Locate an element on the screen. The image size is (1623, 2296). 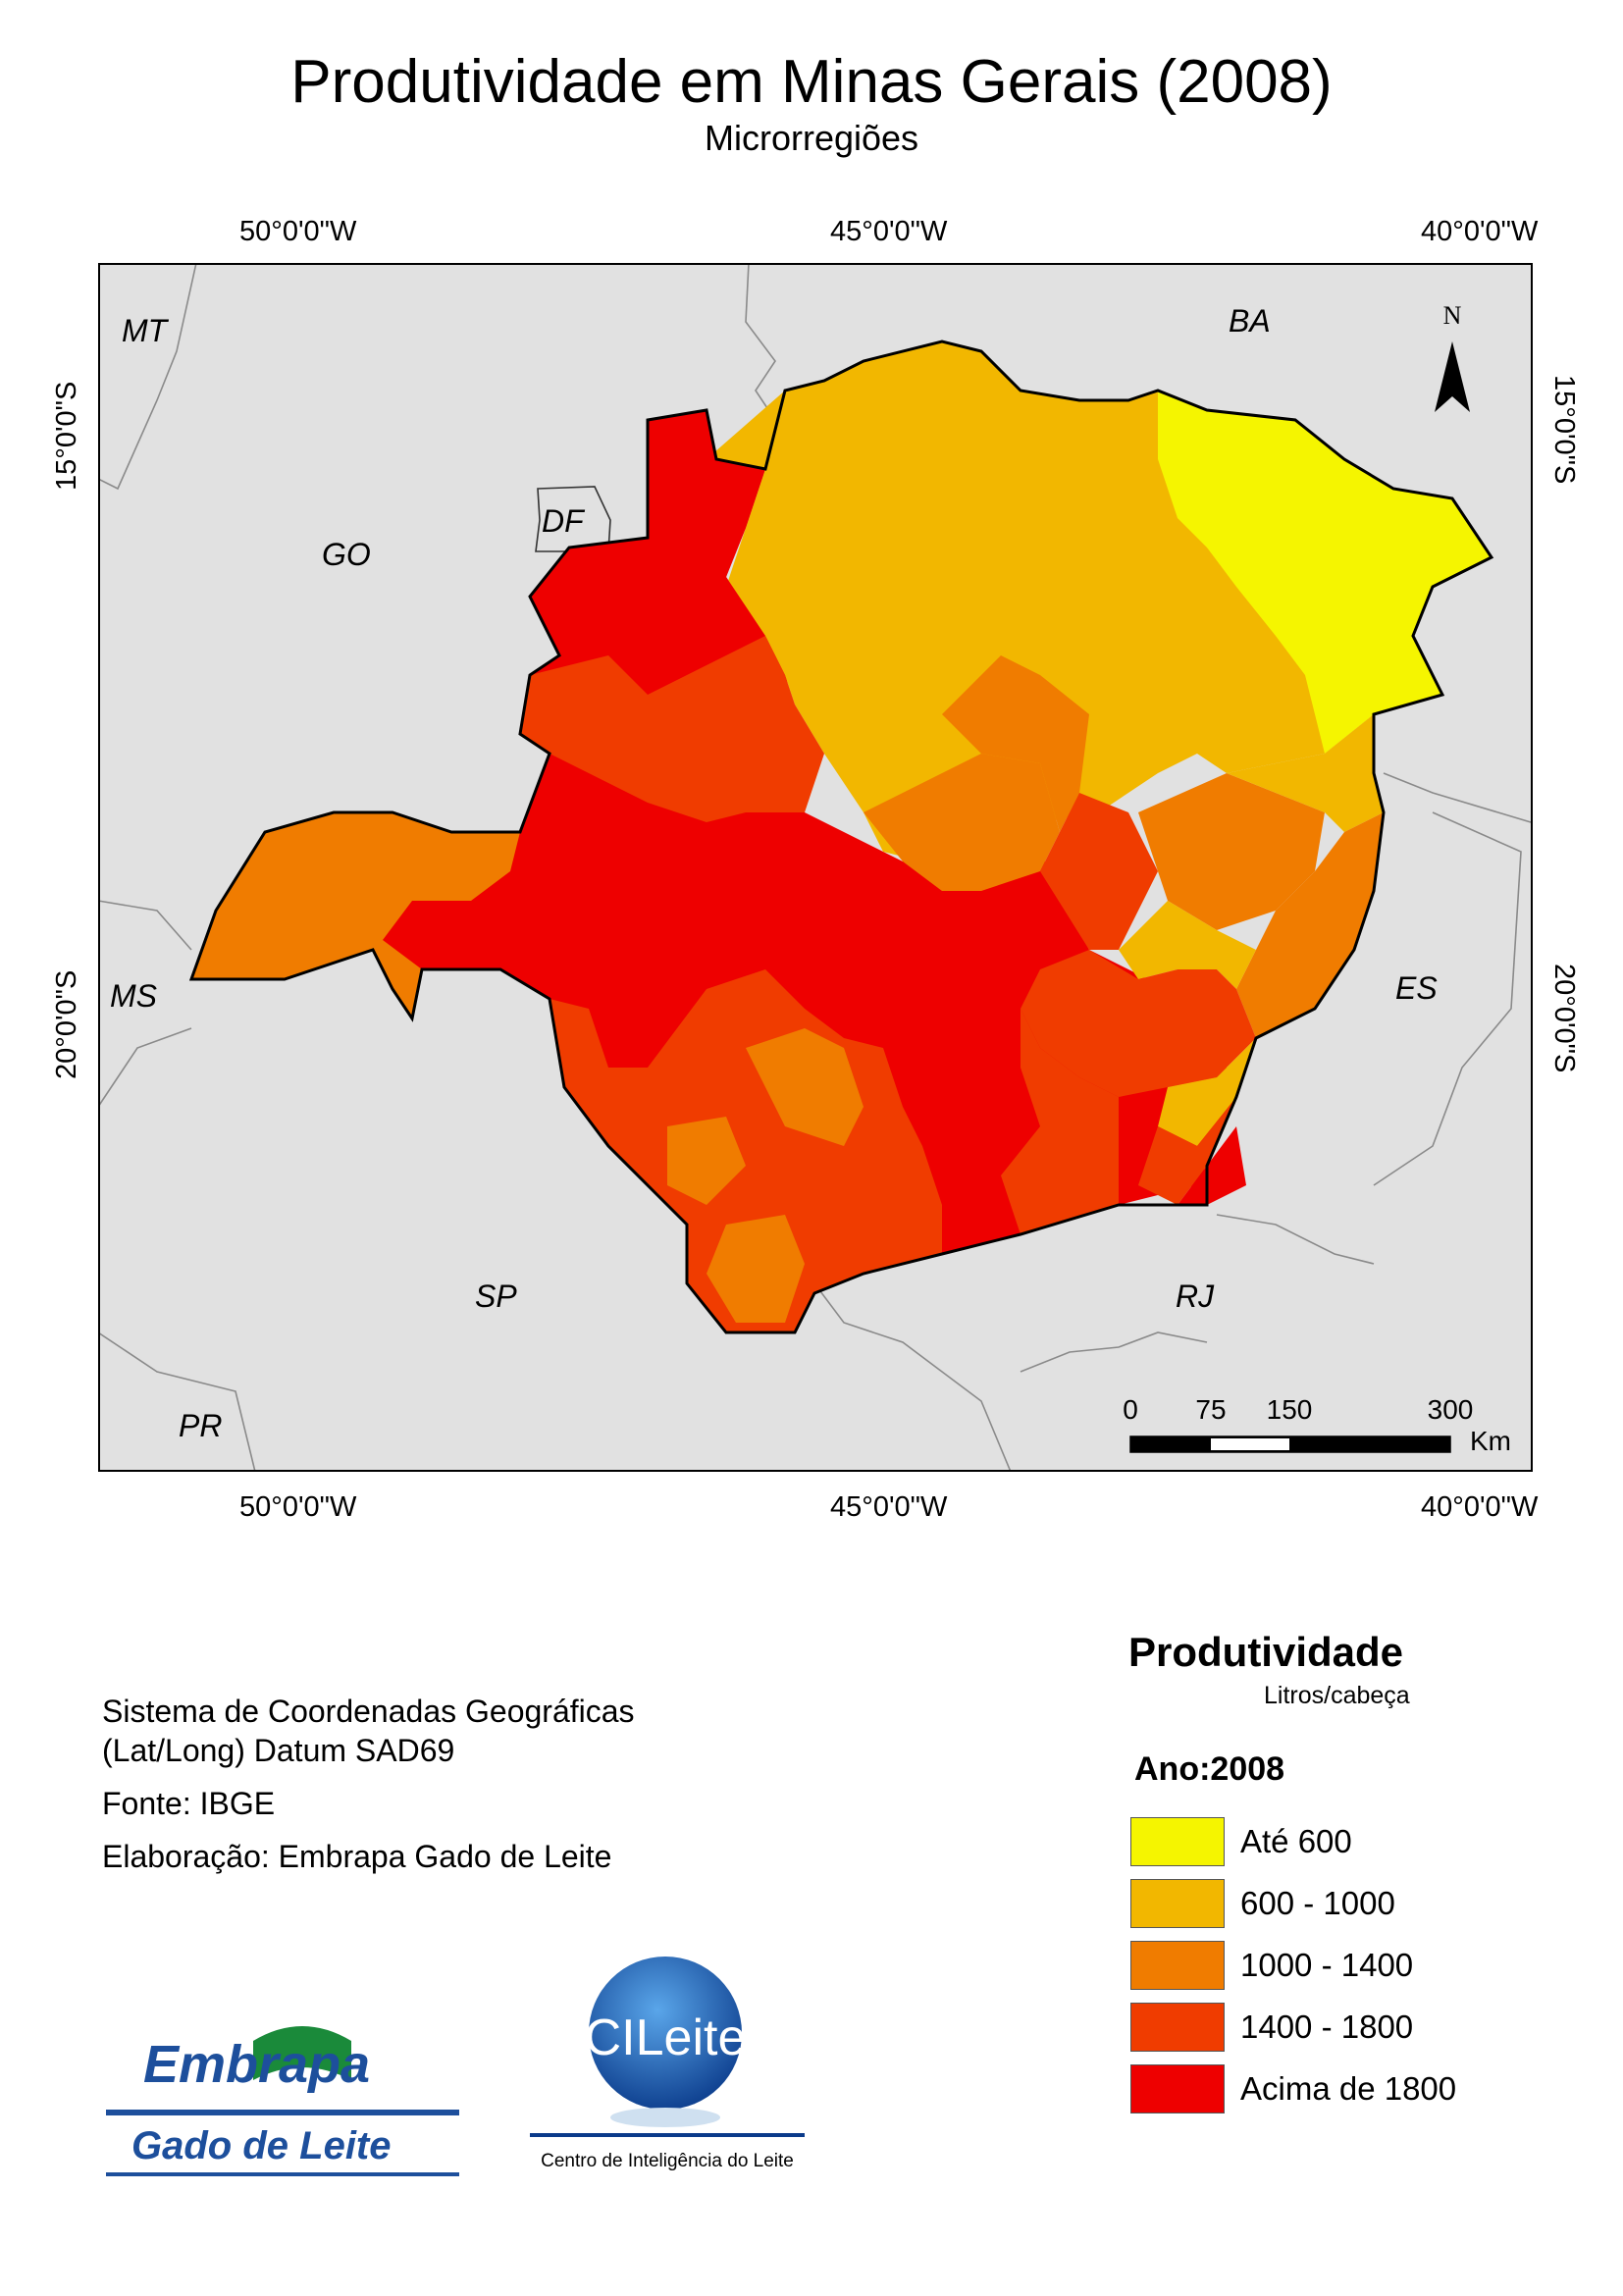
credits-source: Fonte: IBGE is located at coordinates (189, 1803).